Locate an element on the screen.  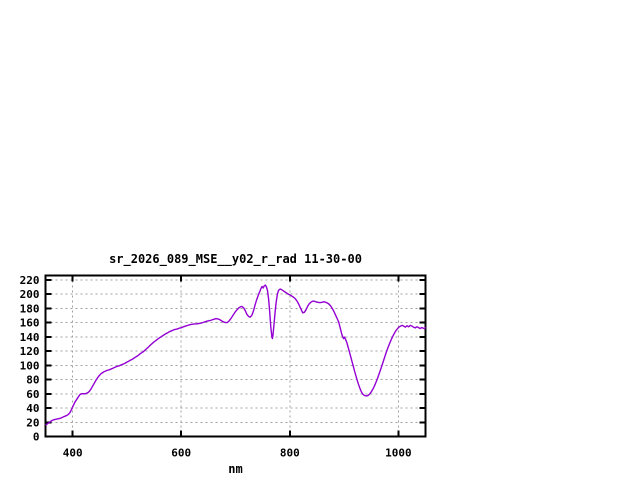
x-tick-label: 800 is located at coordinates (290, 453).